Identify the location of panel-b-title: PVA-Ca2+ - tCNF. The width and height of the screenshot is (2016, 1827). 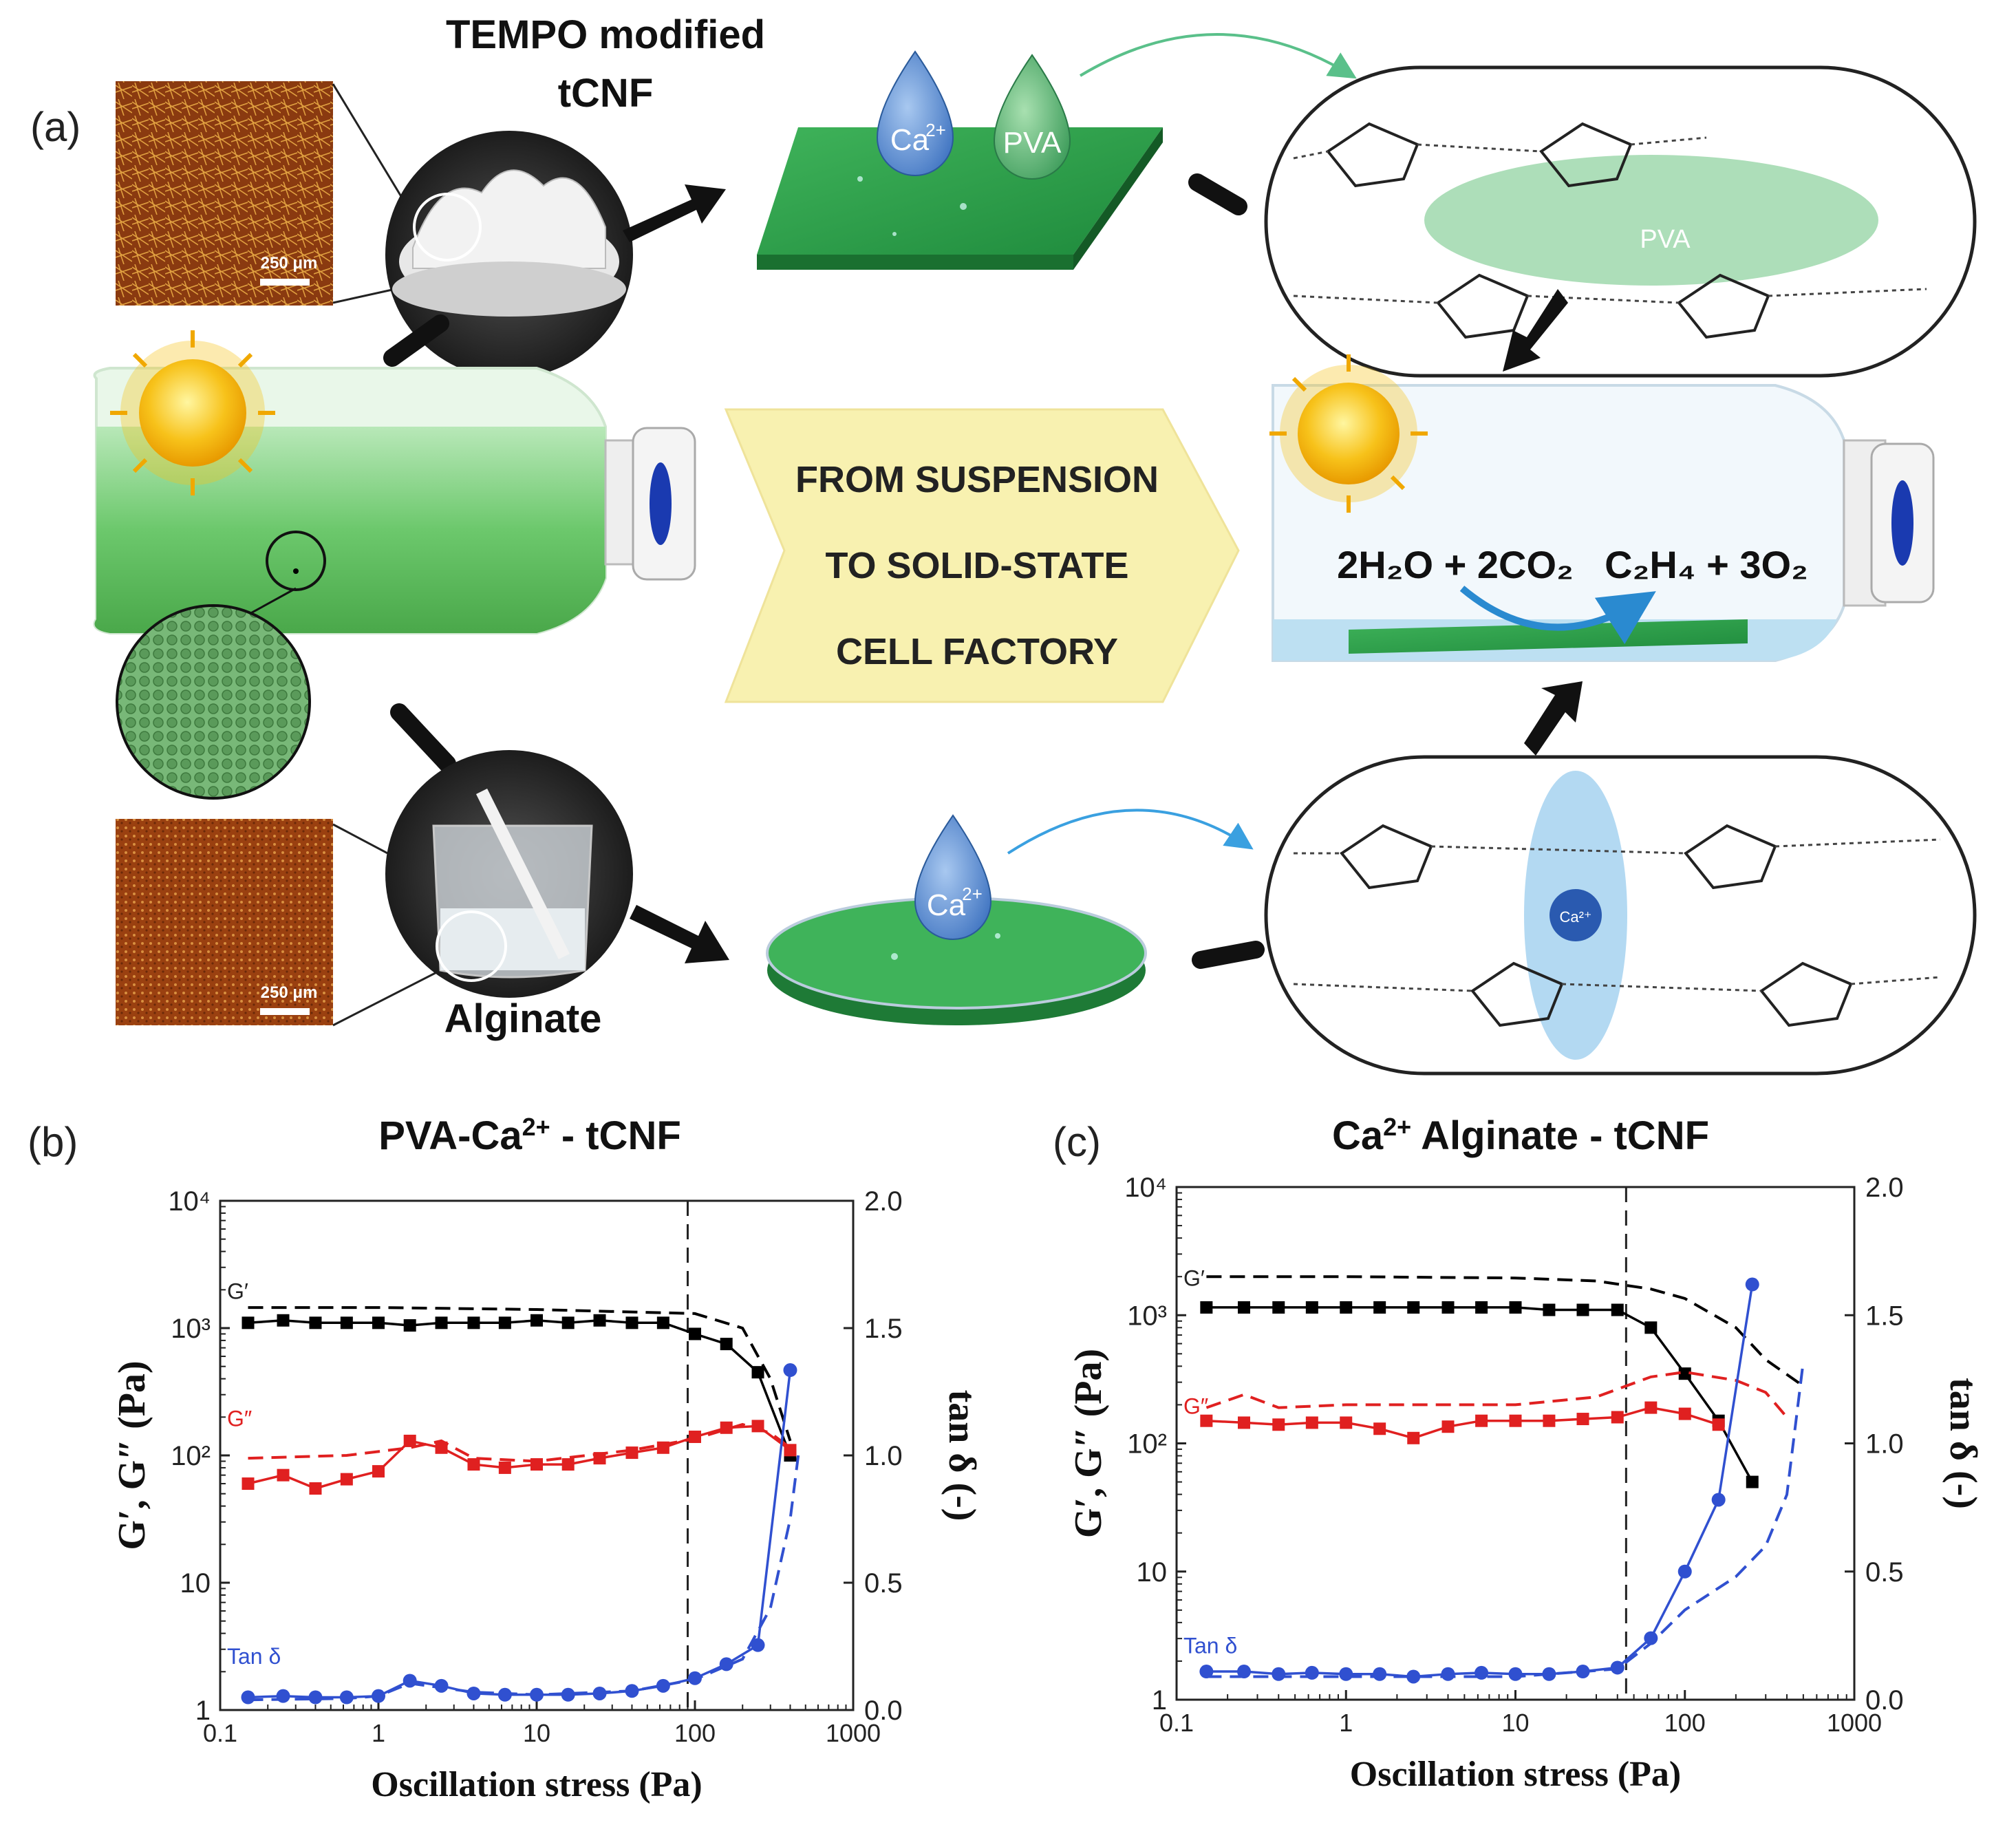
(529, 1136).